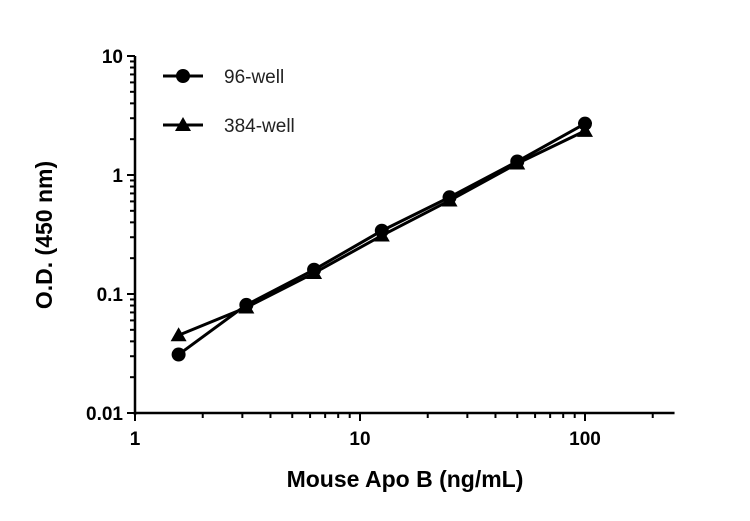 The image size is (750, 521). I want to click on x-tick-label: 10, so click(359, 439).